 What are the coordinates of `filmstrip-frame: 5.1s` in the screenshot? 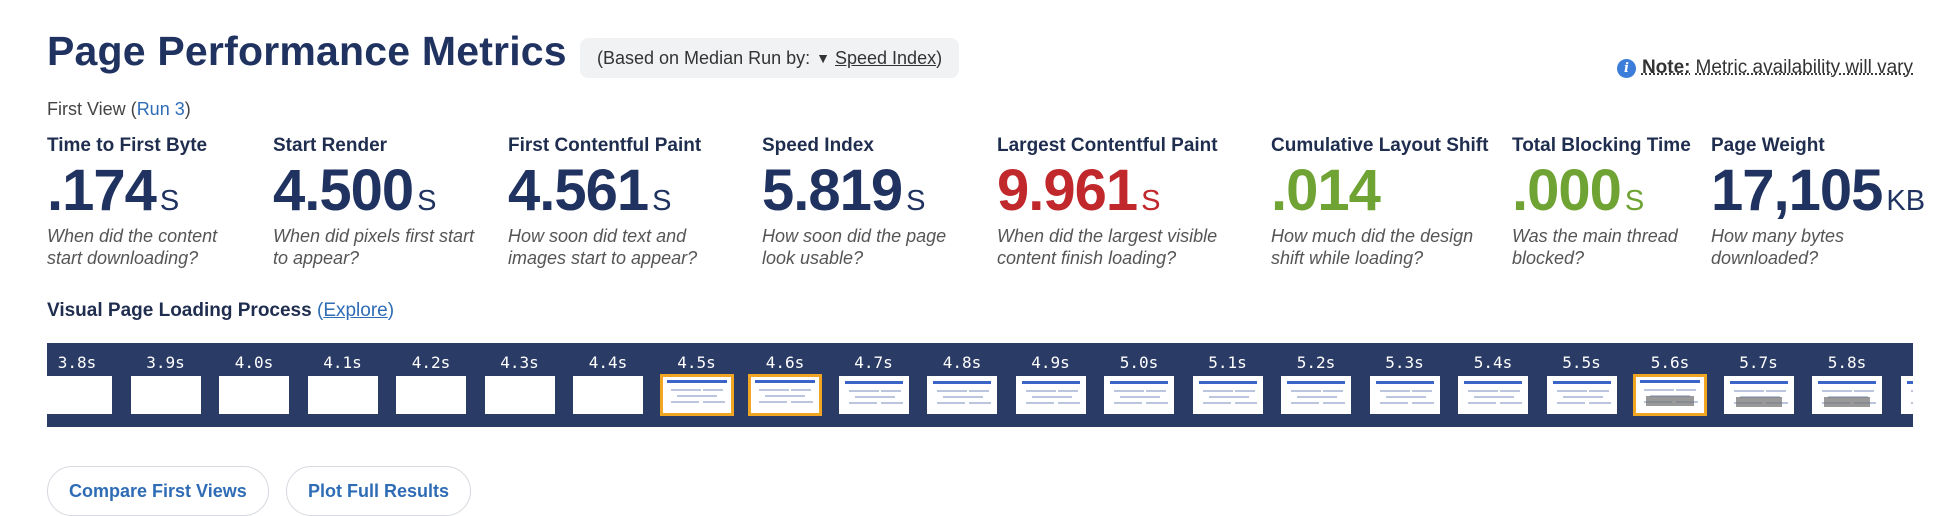 It's located at (1228, 385).